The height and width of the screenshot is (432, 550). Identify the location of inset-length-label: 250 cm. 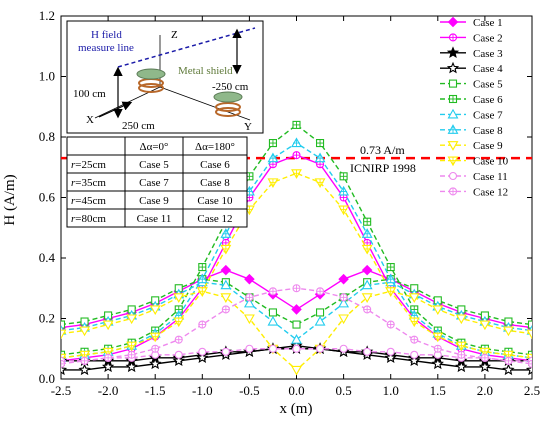
(138, 126).